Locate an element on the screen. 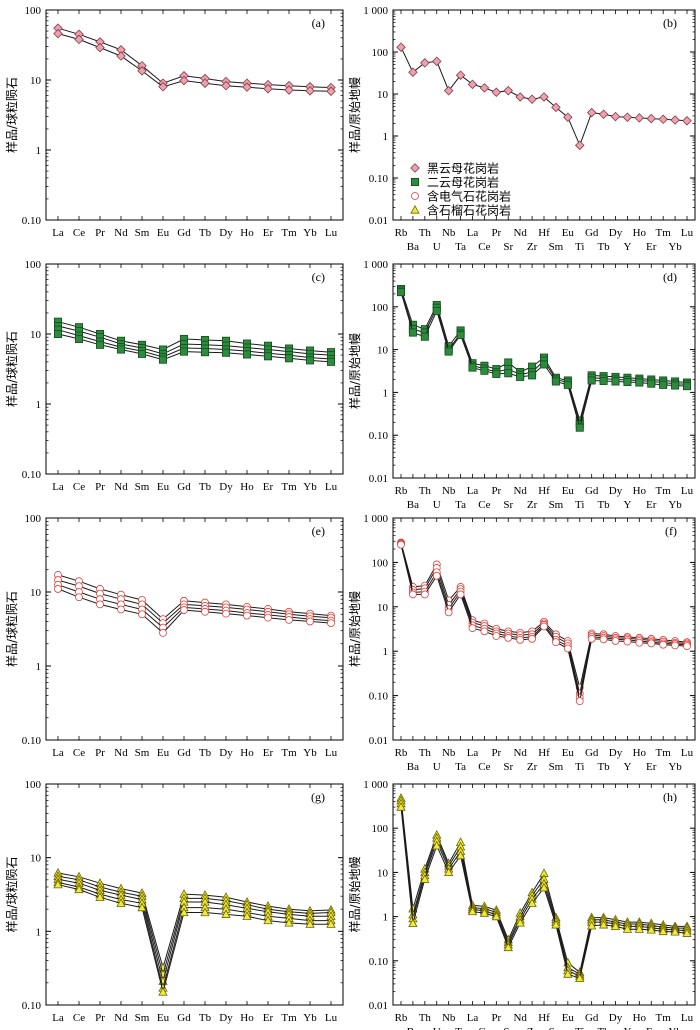  x-tick-label: Ho is located at coordinates (640, 753).